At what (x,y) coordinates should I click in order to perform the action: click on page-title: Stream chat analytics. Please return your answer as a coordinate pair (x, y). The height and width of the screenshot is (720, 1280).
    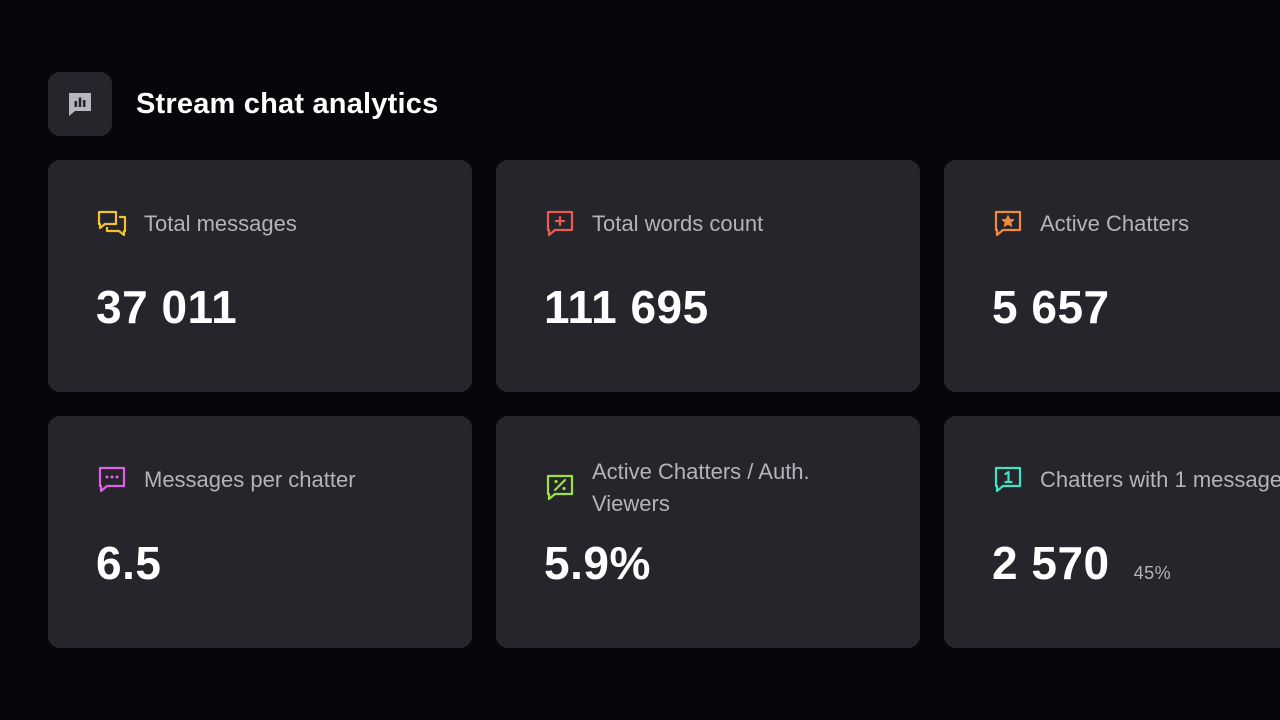
    Looking at the image, I should click on (287, 103).